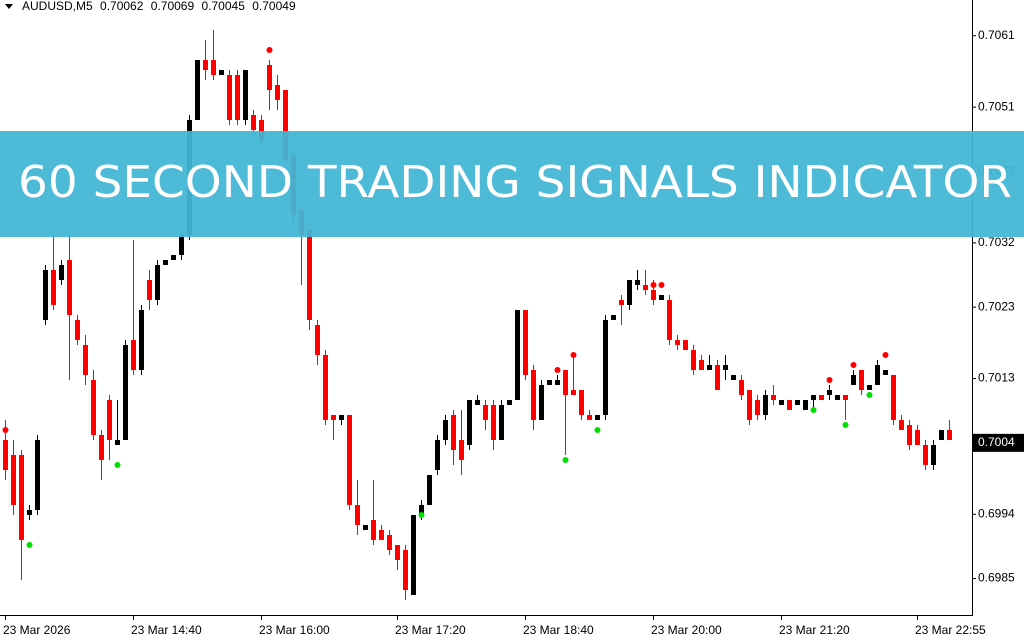  Describe the element at coordinates (173, 6) in the screenshot. I see `quote-high: 0.70069` at that location.